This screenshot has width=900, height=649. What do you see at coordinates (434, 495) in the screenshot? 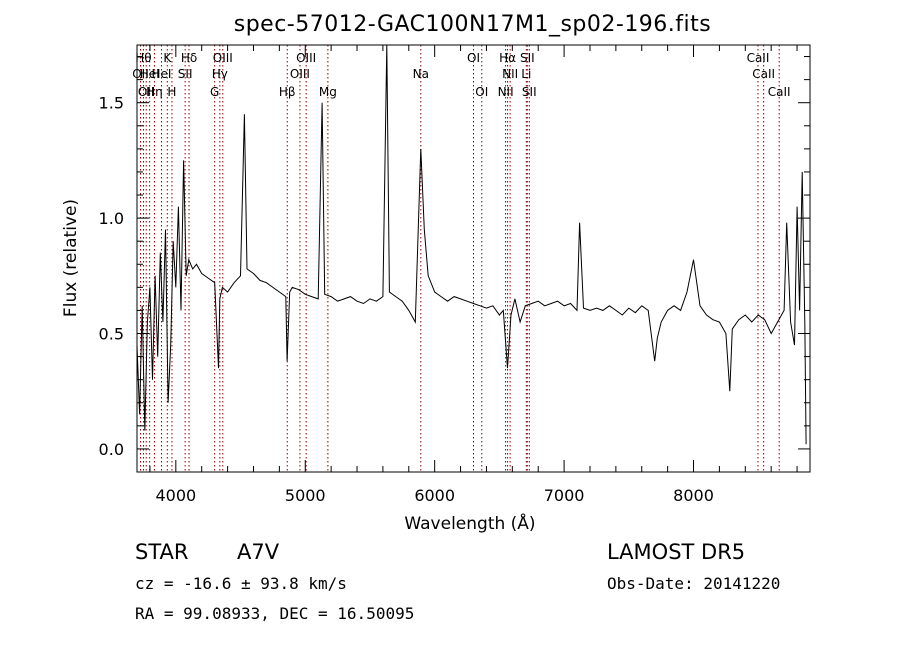
I see `x-tick-label: 6000` at bounding box center [434, 495].